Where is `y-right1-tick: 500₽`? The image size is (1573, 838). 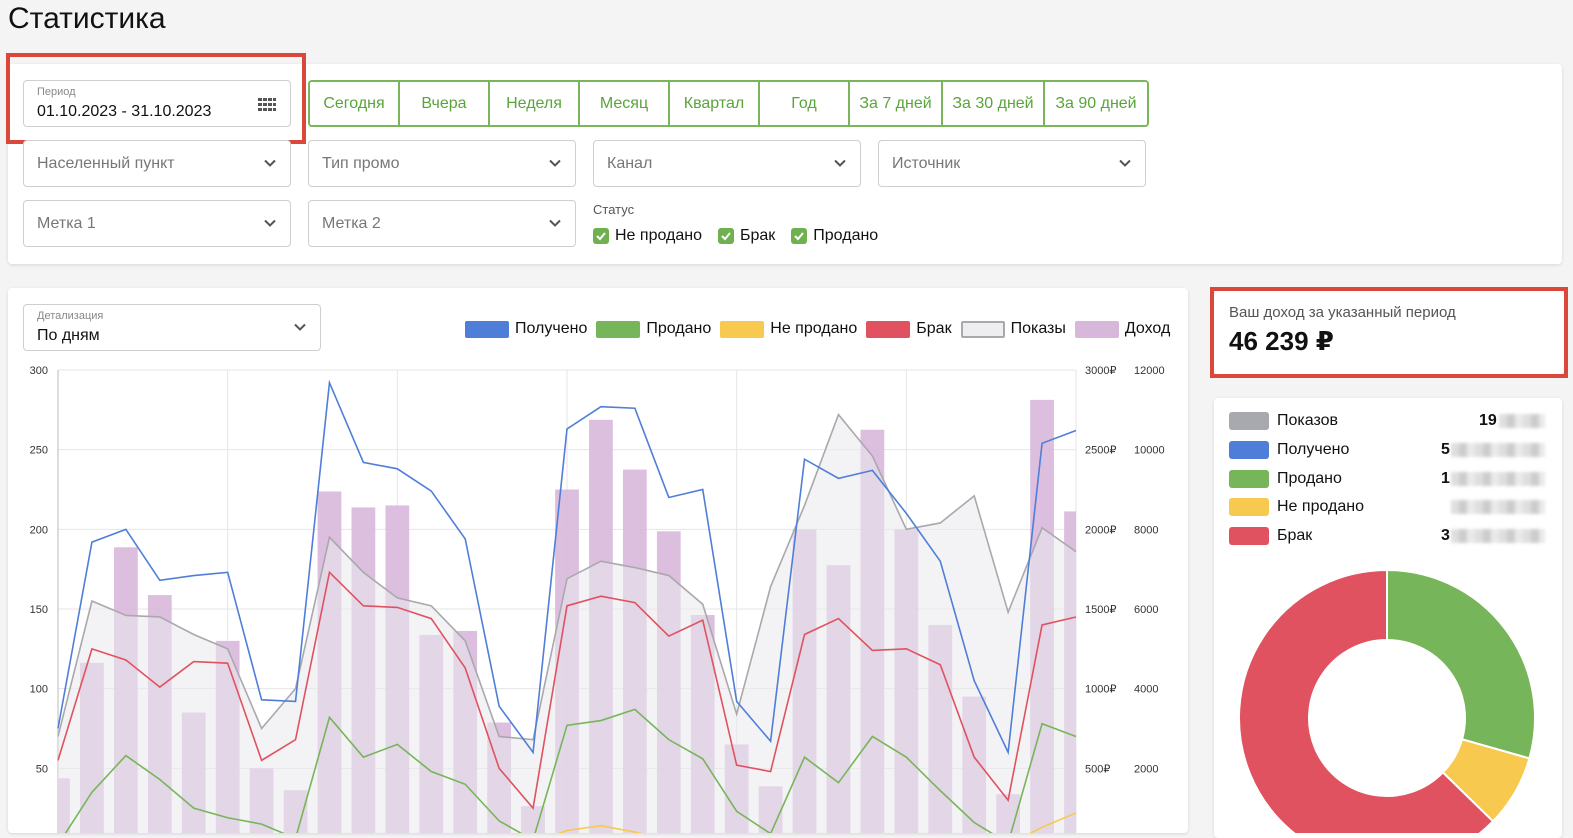 y-right1-tick: 500₽ is located at coordinates (1097, 769).